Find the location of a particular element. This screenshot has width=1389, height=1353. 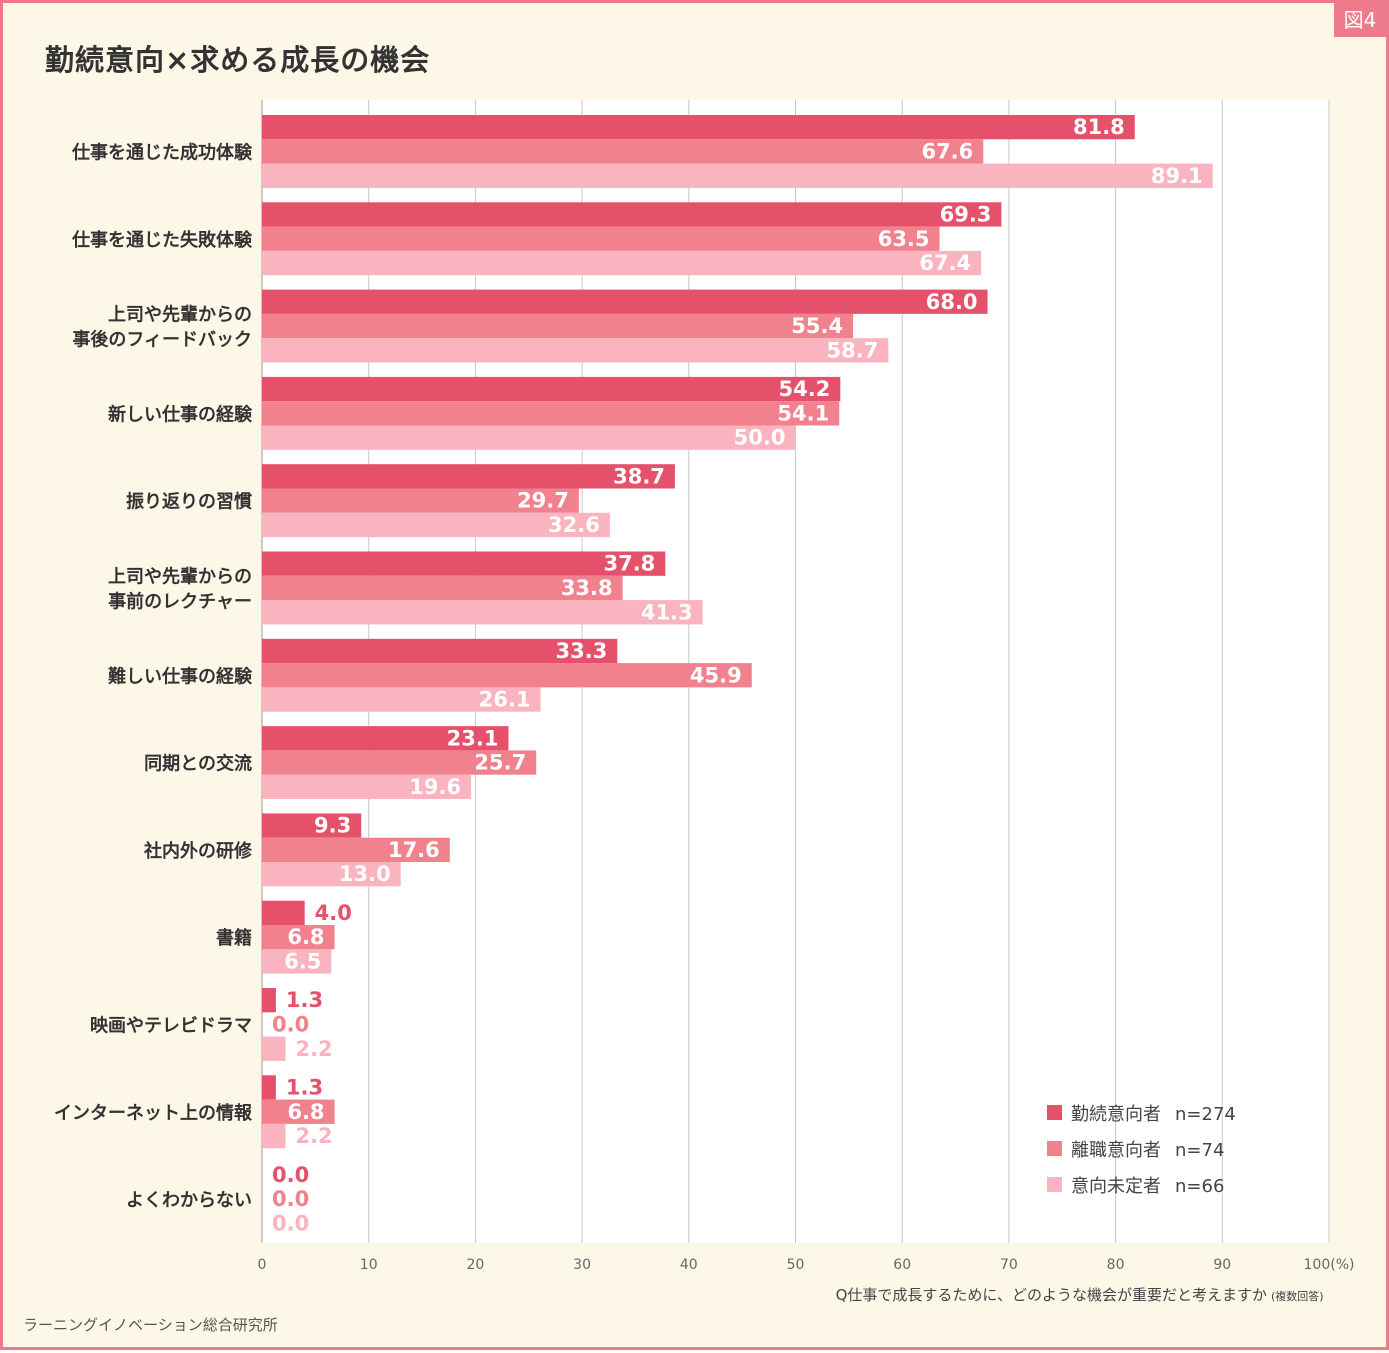

data-label: 29.7 is located at coordinates (543, 501).